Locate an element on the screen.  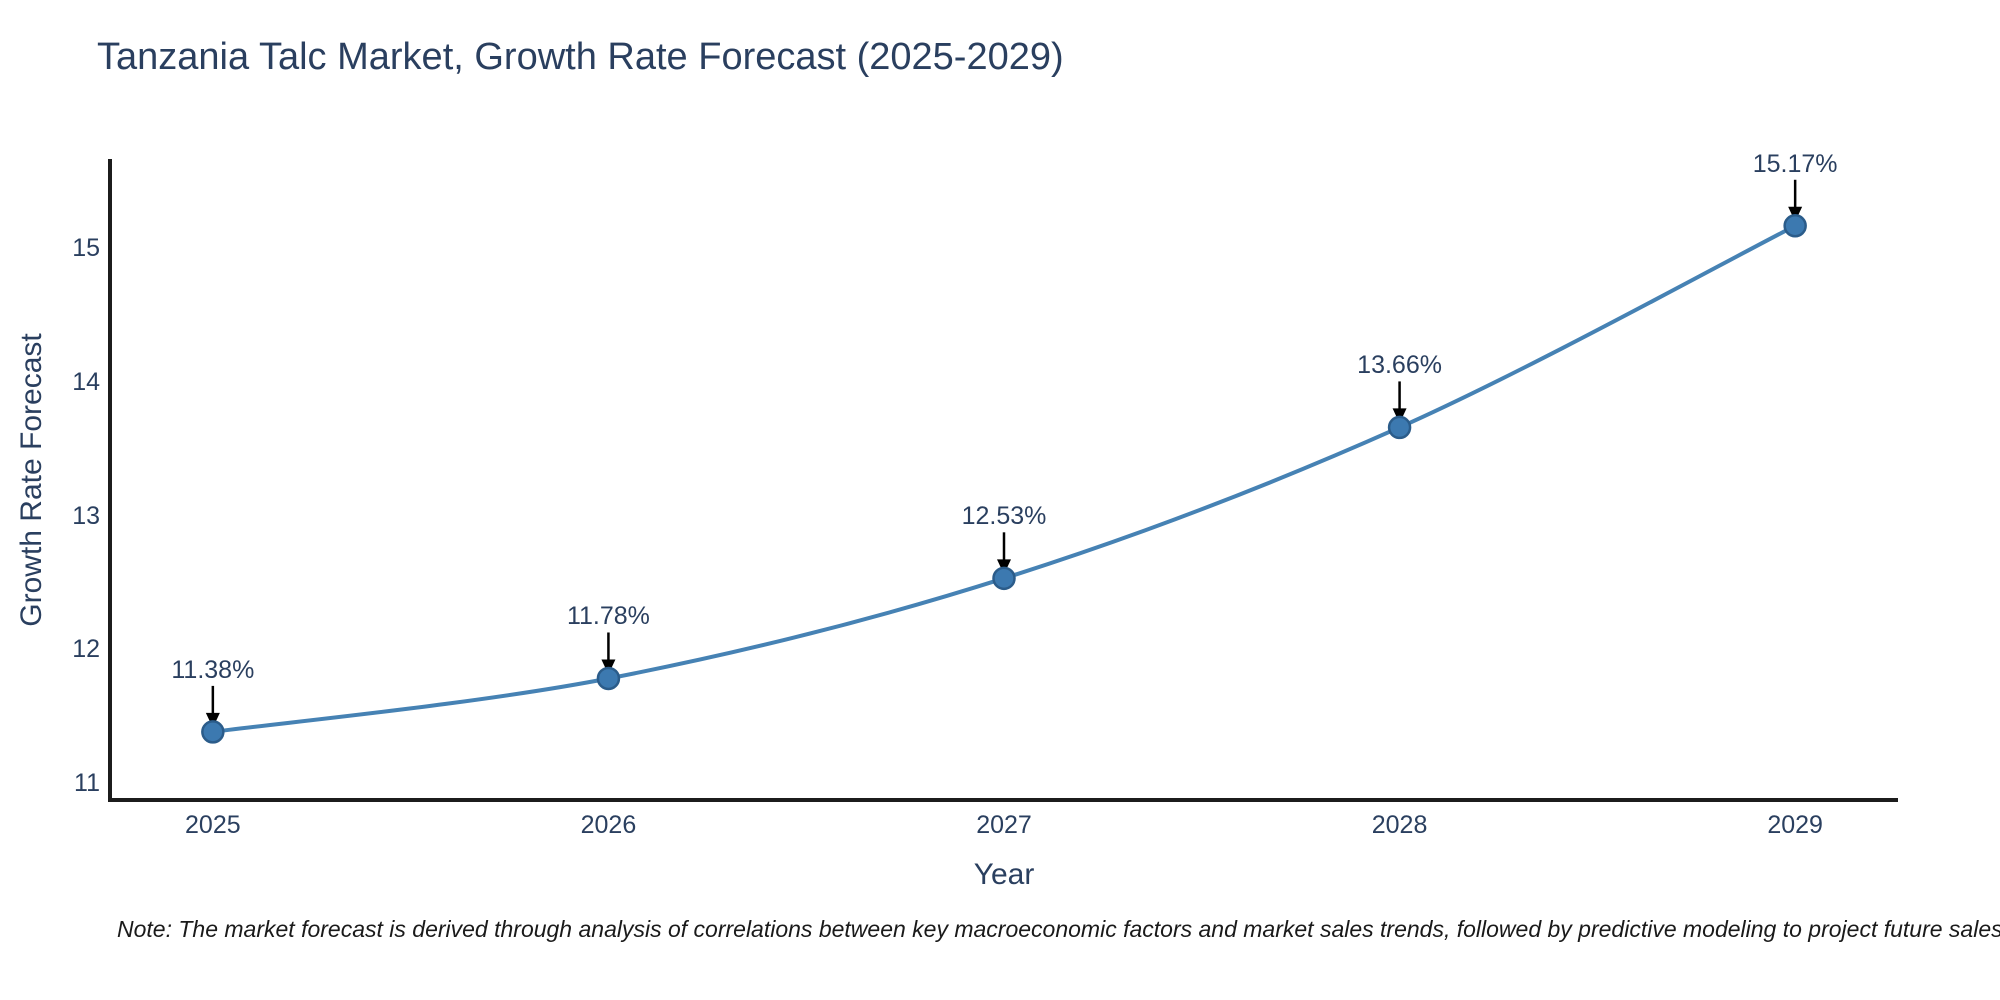
y-tick-label: 11 is located at coordinates (87, 782).